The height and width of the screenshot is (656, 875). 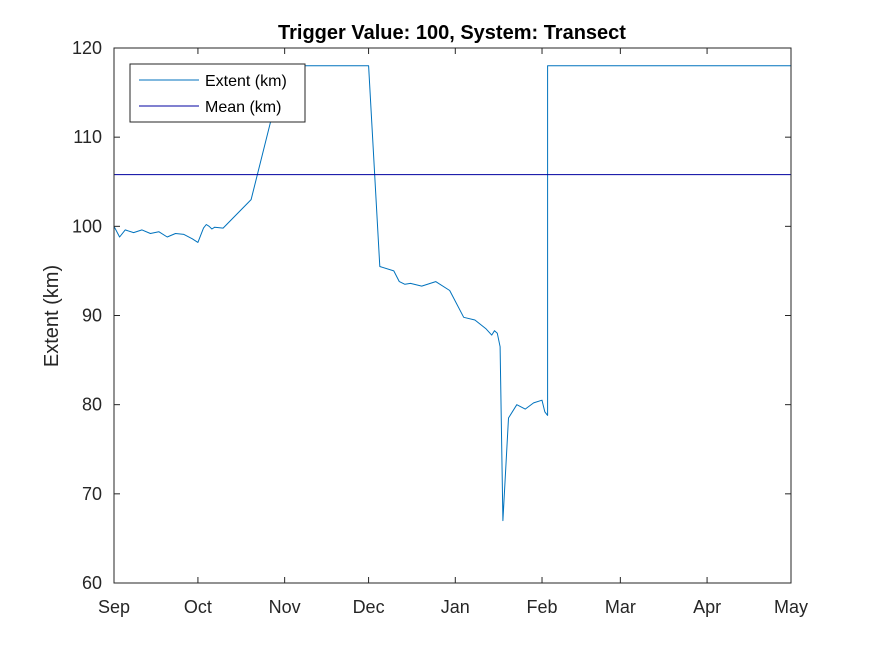 I want to click on x-tick-label: Dec, so click(x=369, y=607).